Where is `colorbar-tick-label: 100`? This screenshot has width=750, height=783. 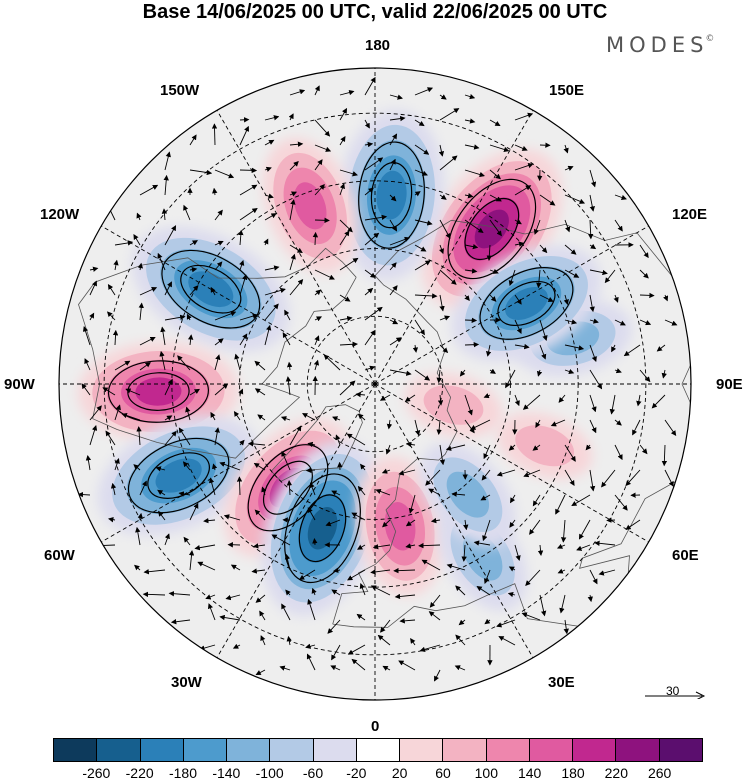 colorbar-tick-label: 100 is located at coordinates (486, 773).